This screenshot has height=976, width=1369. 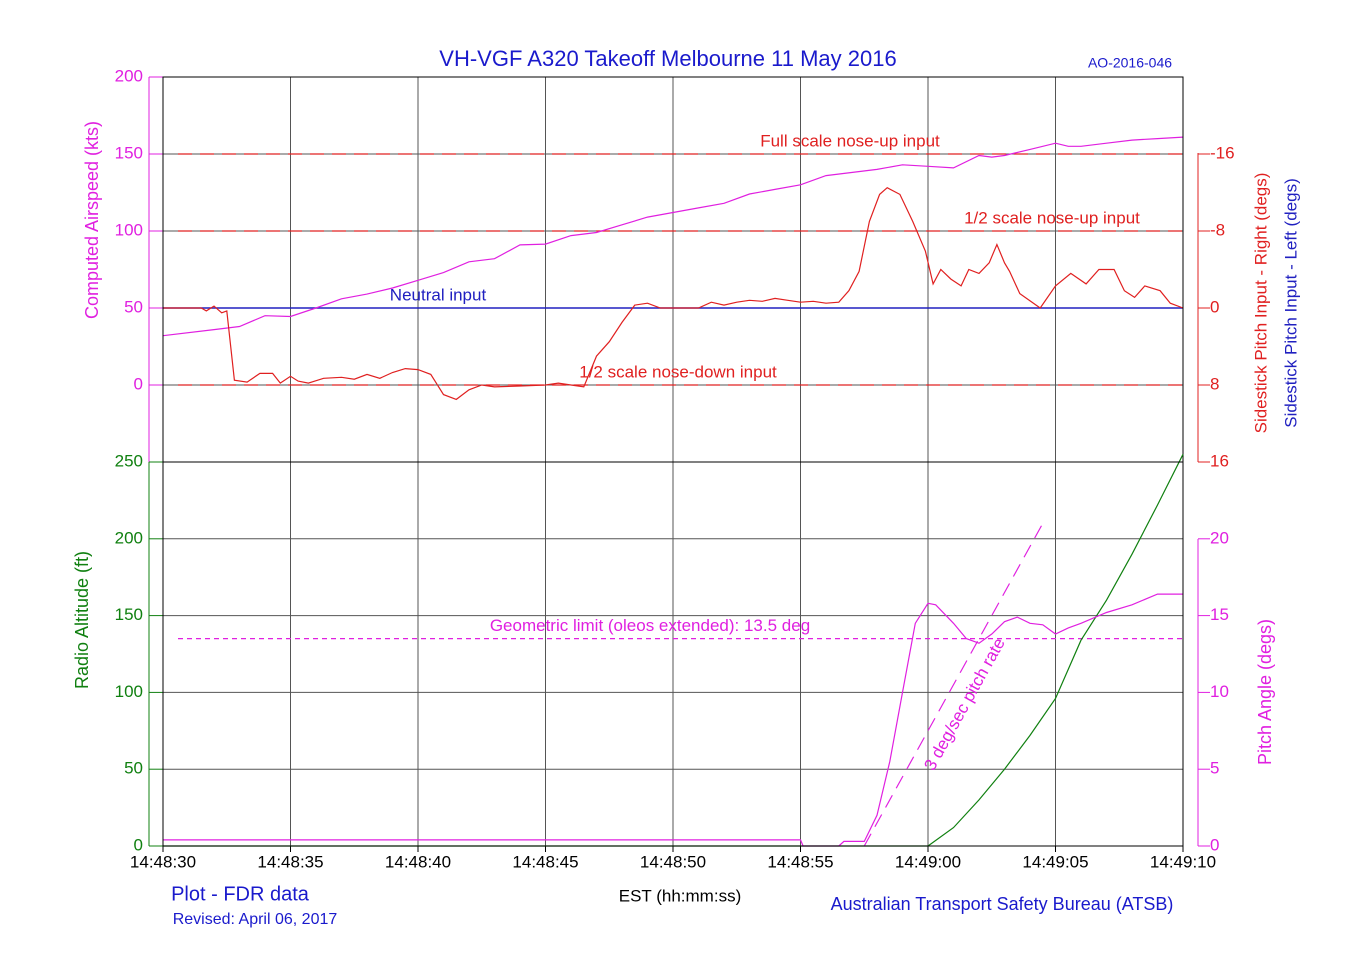 What do you see at coordinates (240, 894) in the screenshot?
I see `plot-label: Plot - FDR data` at bounding box center [240, 894].